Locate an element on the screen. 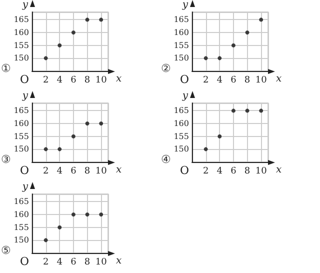 The height and width of the screenshot is (273, 320). text: ① is located at coordinates (6, 68).